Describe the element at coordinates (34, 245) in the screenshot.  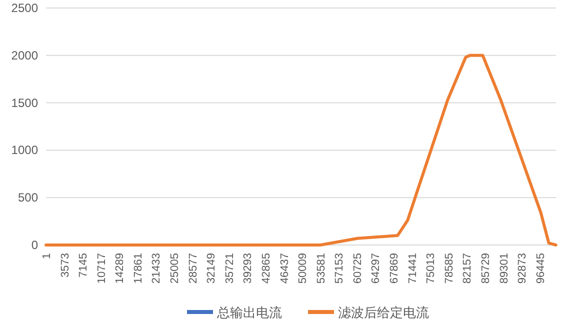
I see `y-tick-label: 0` at that location.